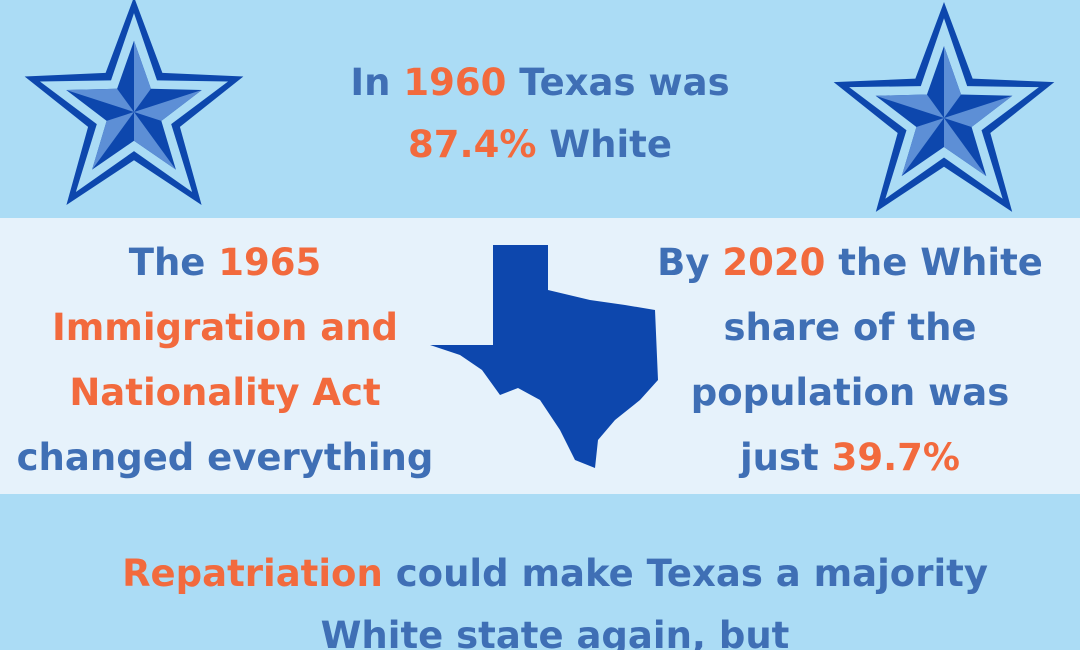 Image resolution: width=1080 pixels, height=650 pixels. I want to click on text: population was, so click(850, 392).